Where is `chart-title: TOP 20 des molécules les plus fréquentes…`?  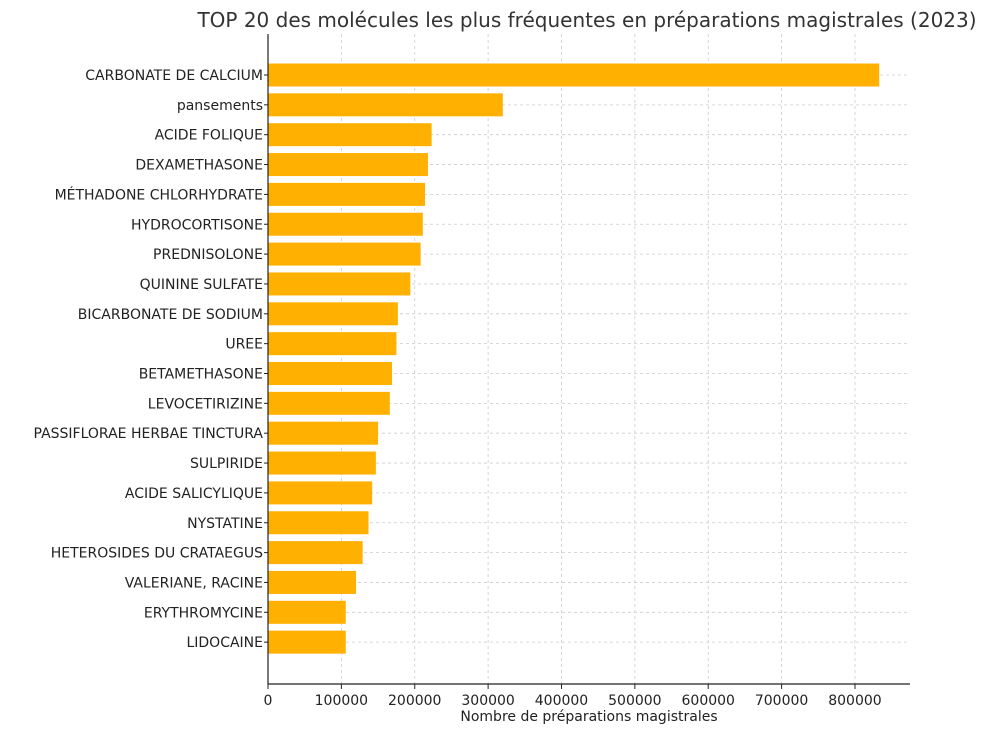
chart-title: TOP 20 des molécules les plus fréquentes… is located at coordinates (586, 20).